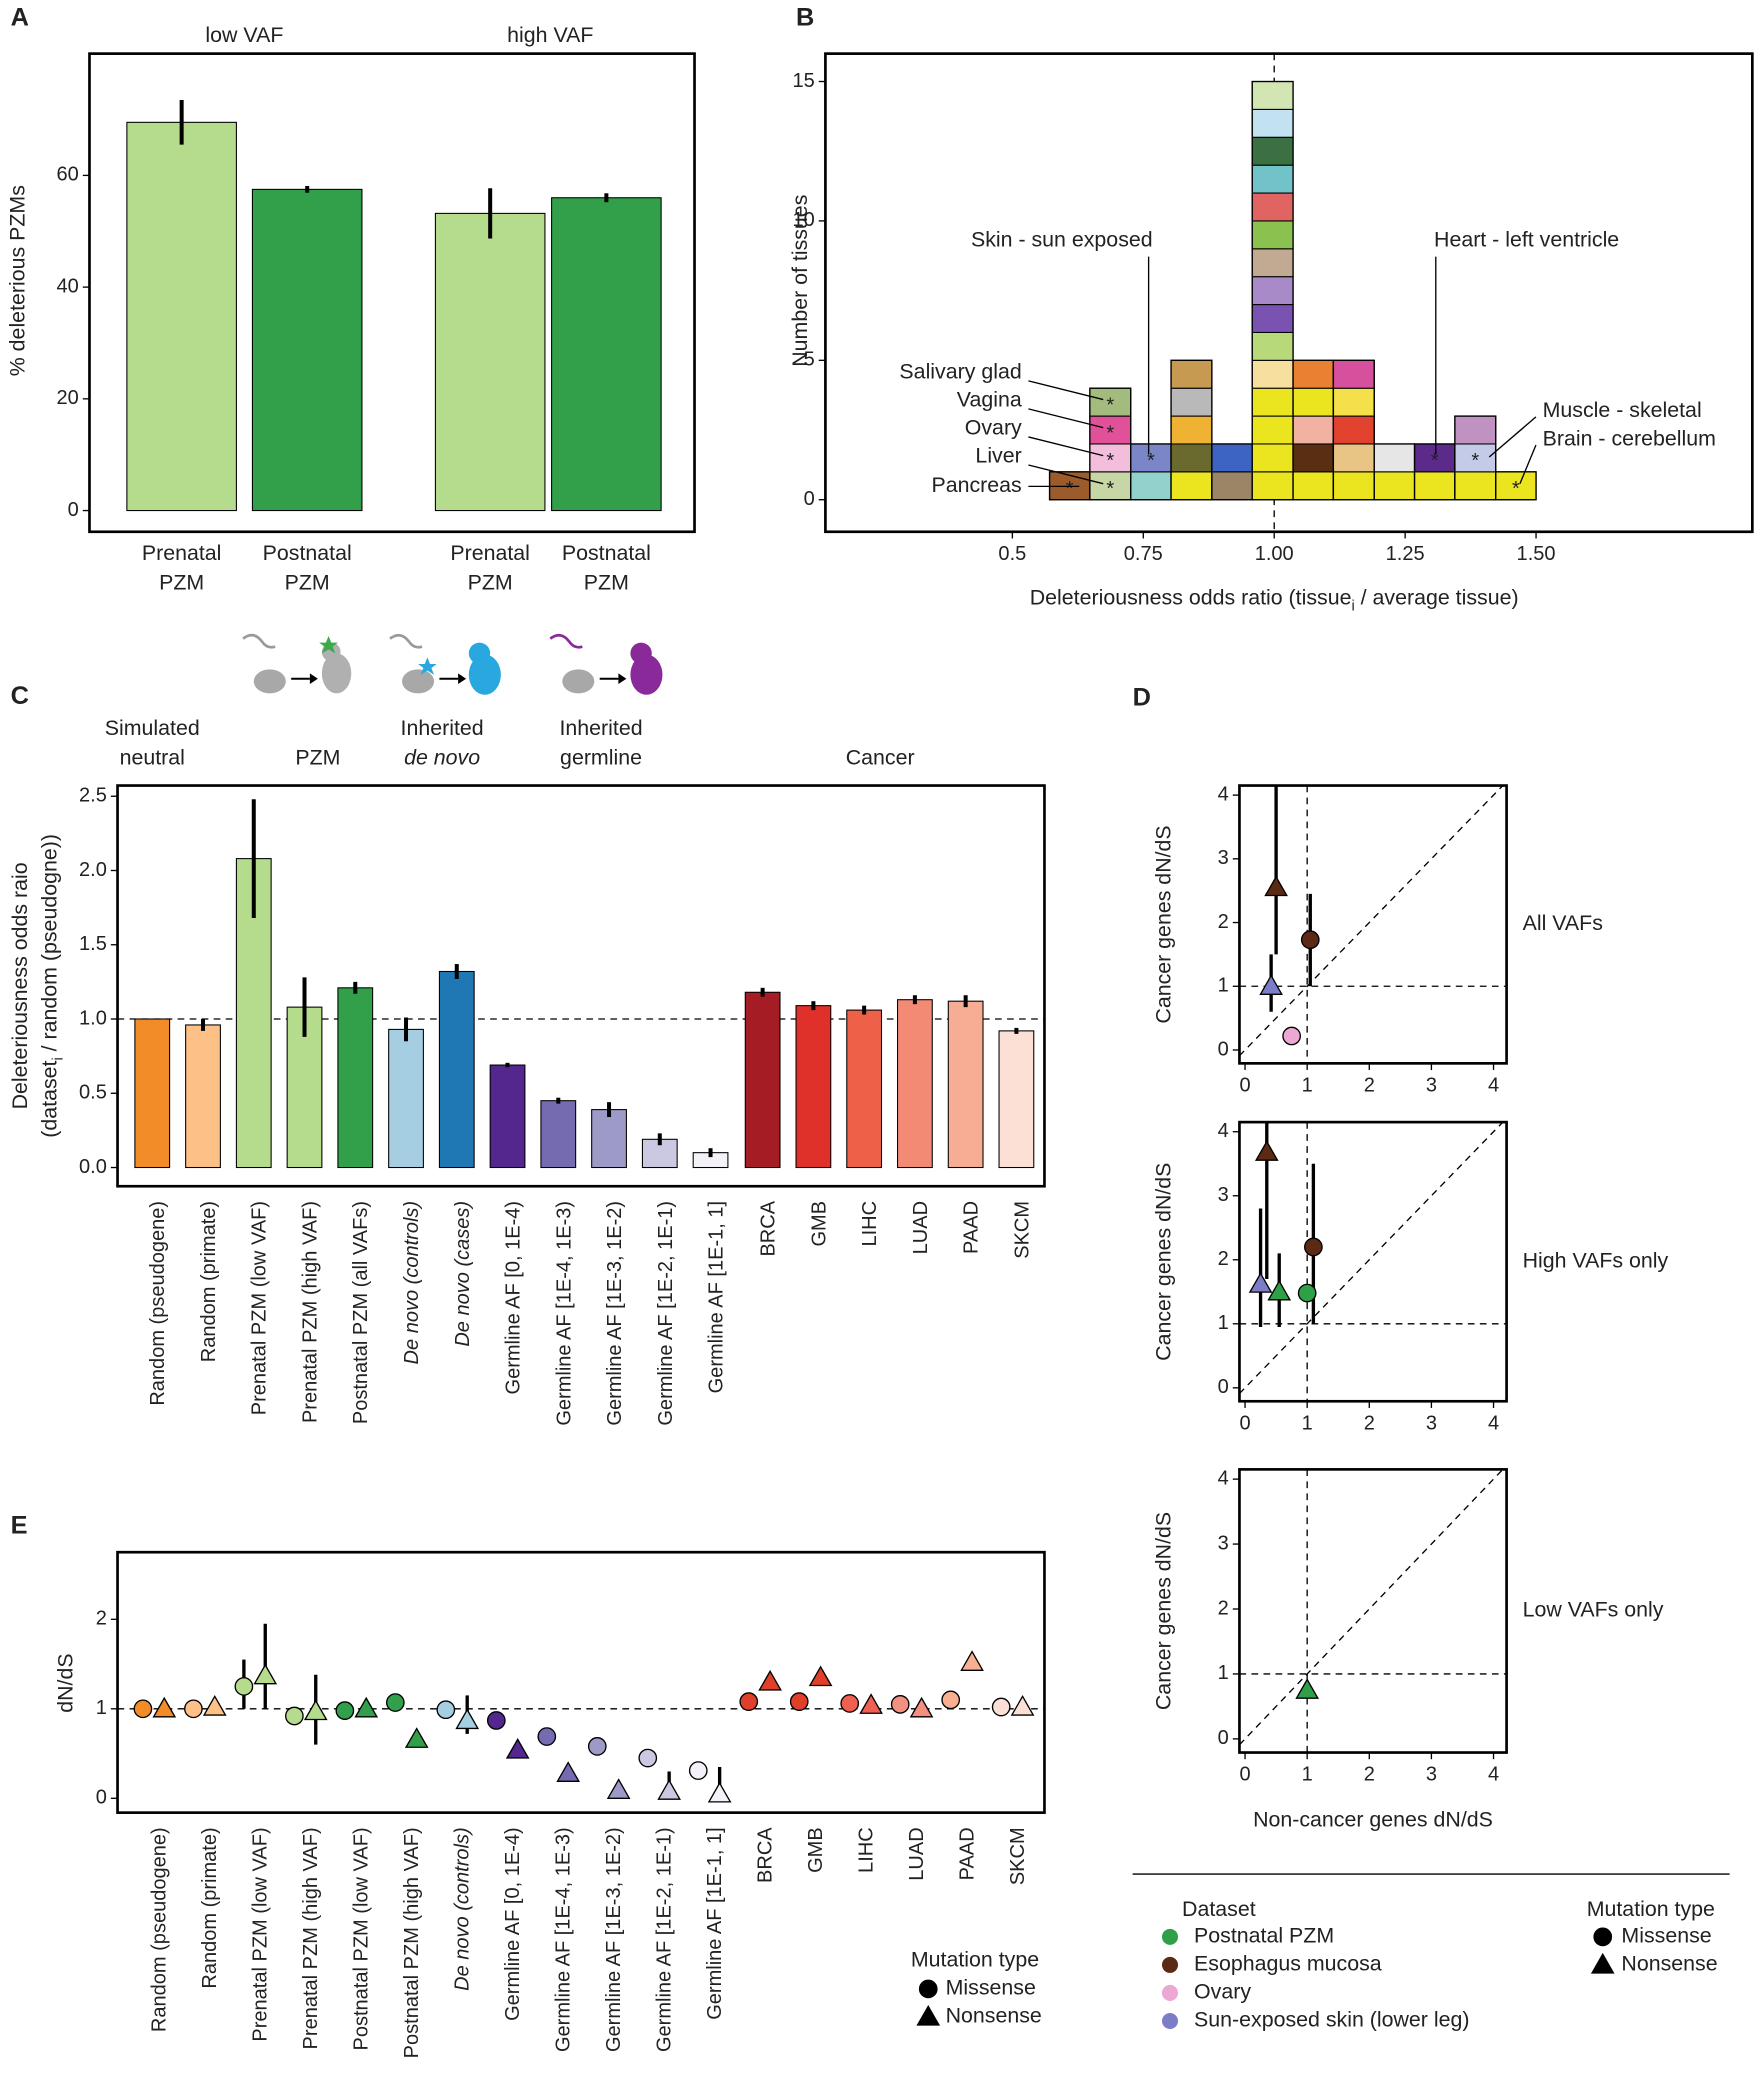 The height and width of the screenshot is (2100, 1755). I want to click on x-tick-label: Germline AF [1E-1, 1], so click(715, 1923).